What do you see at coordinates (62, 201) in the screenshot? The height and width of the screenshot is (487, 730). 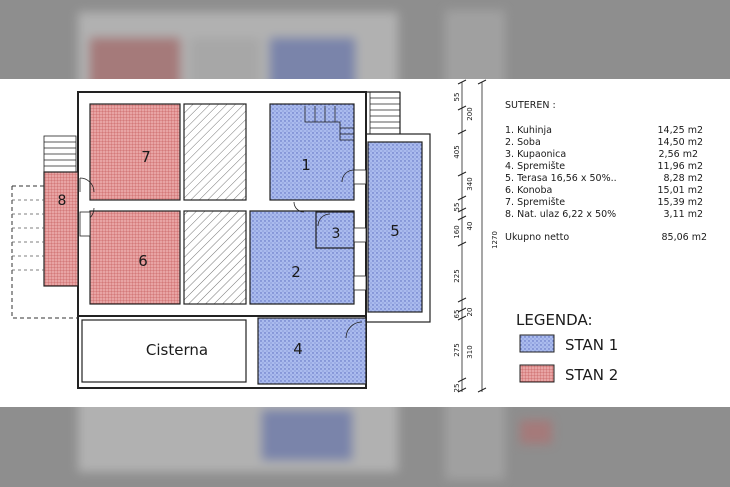 I see `room-8-label: 8` at bounding box center [62, 201].